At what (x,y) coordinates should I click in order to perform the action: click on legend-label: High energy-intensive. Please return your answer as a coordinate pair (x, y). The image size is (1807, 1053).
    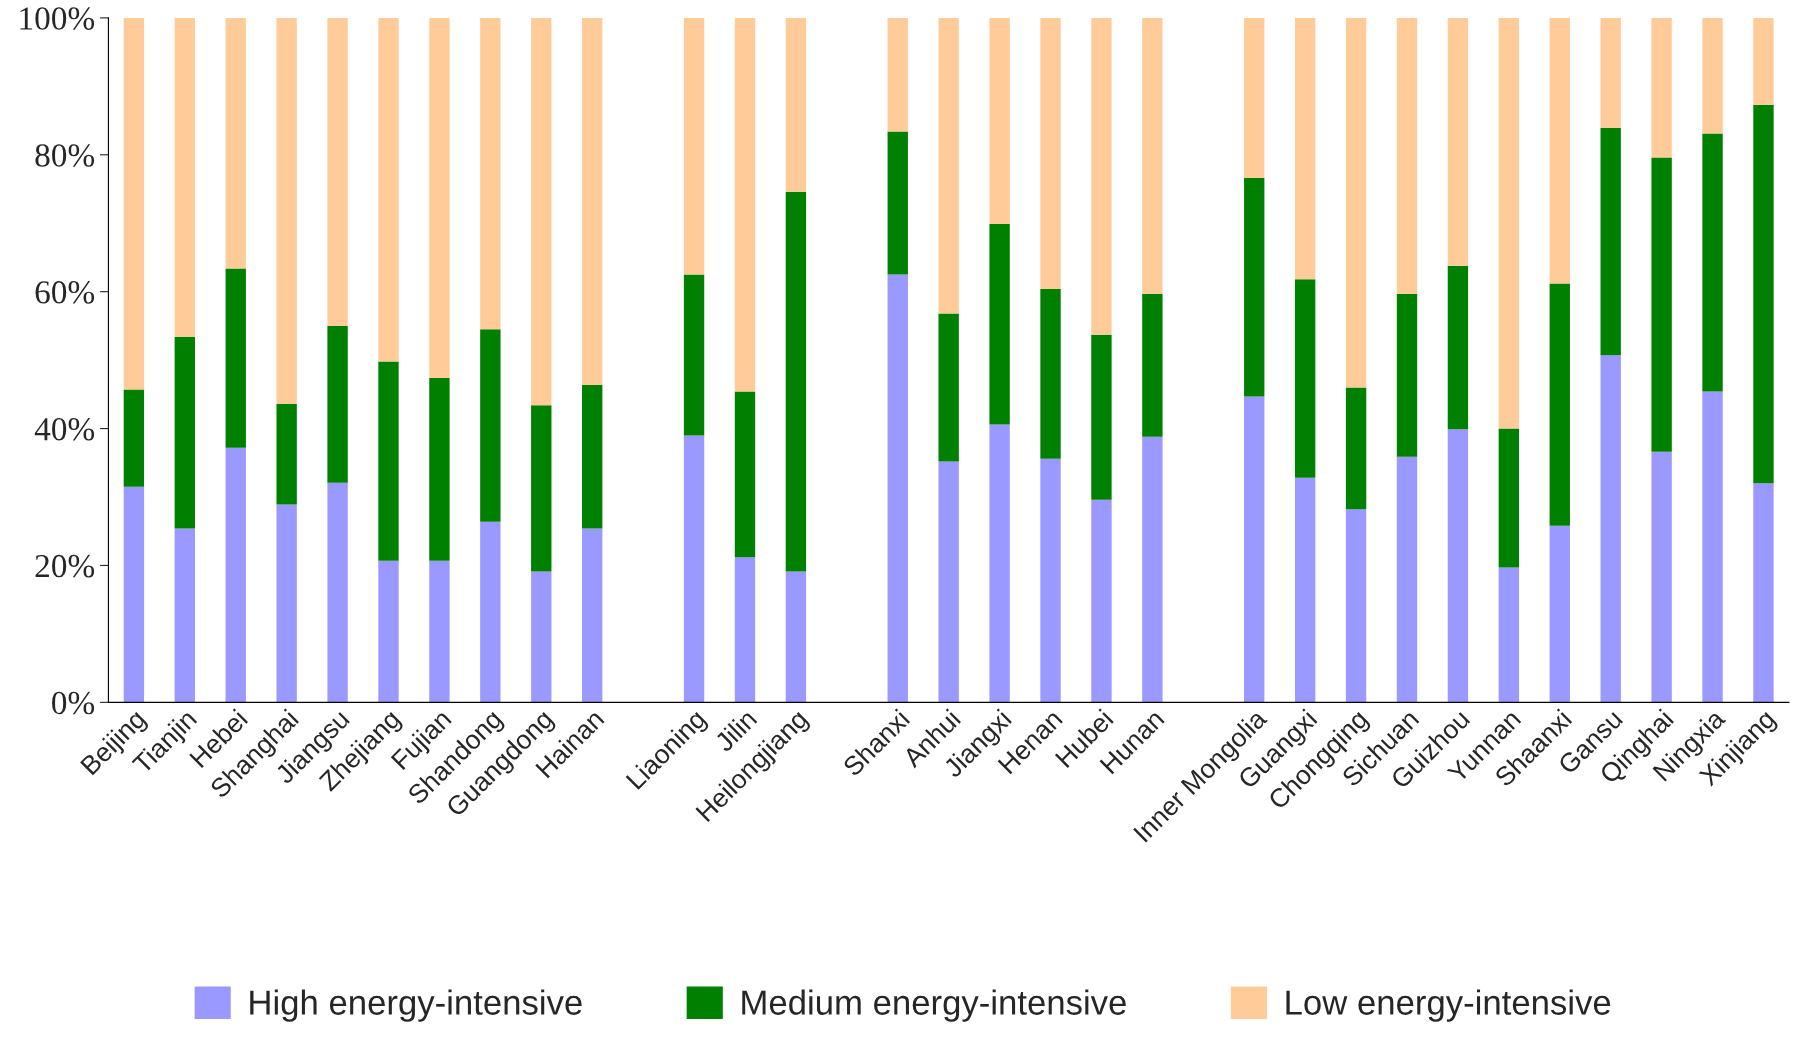
    Looking at the image, I should click on (416, 1005).